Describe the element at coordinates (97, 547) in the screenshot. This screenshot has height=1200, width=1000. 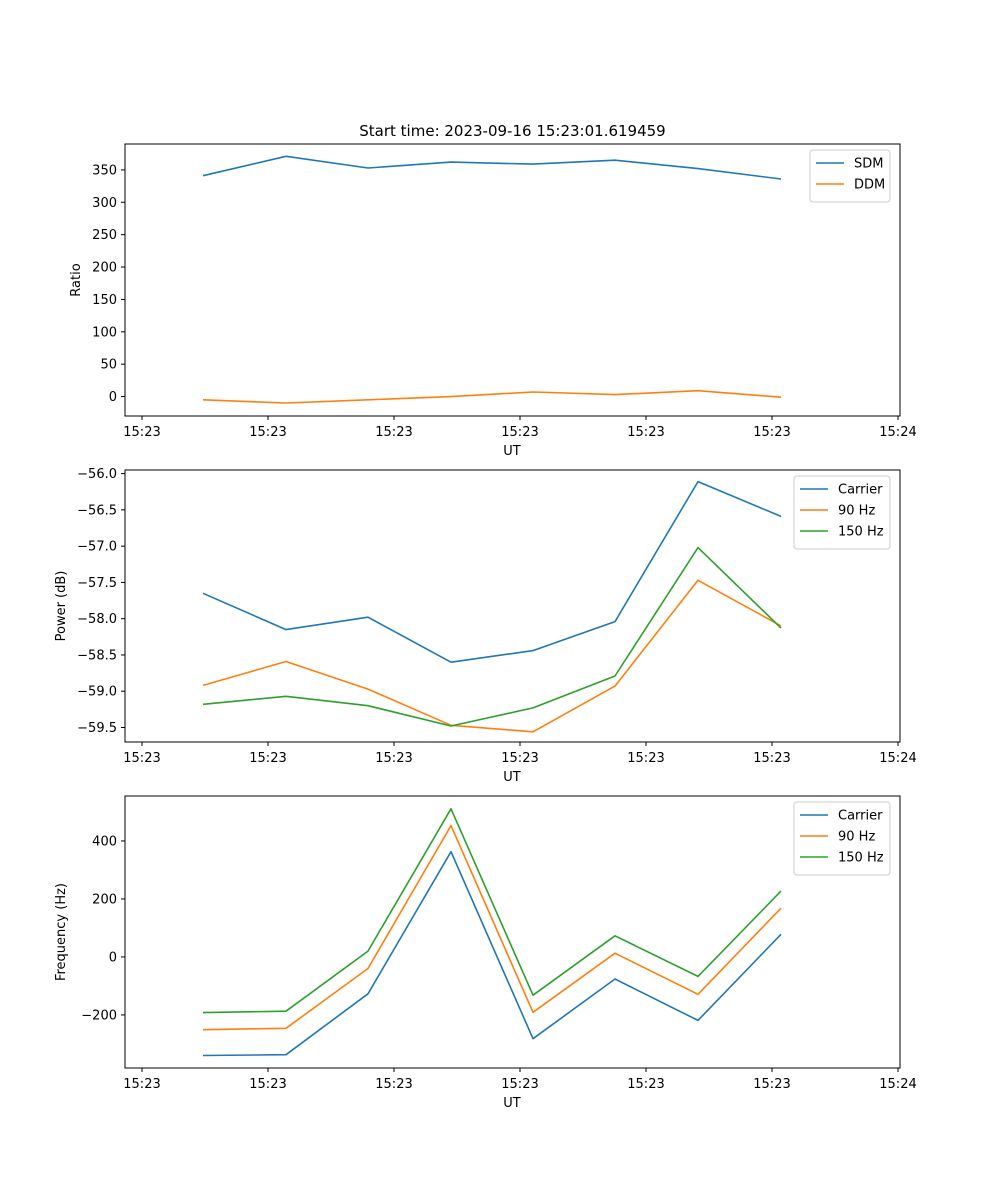
I see `y-tick-label: −57.0` at that location.